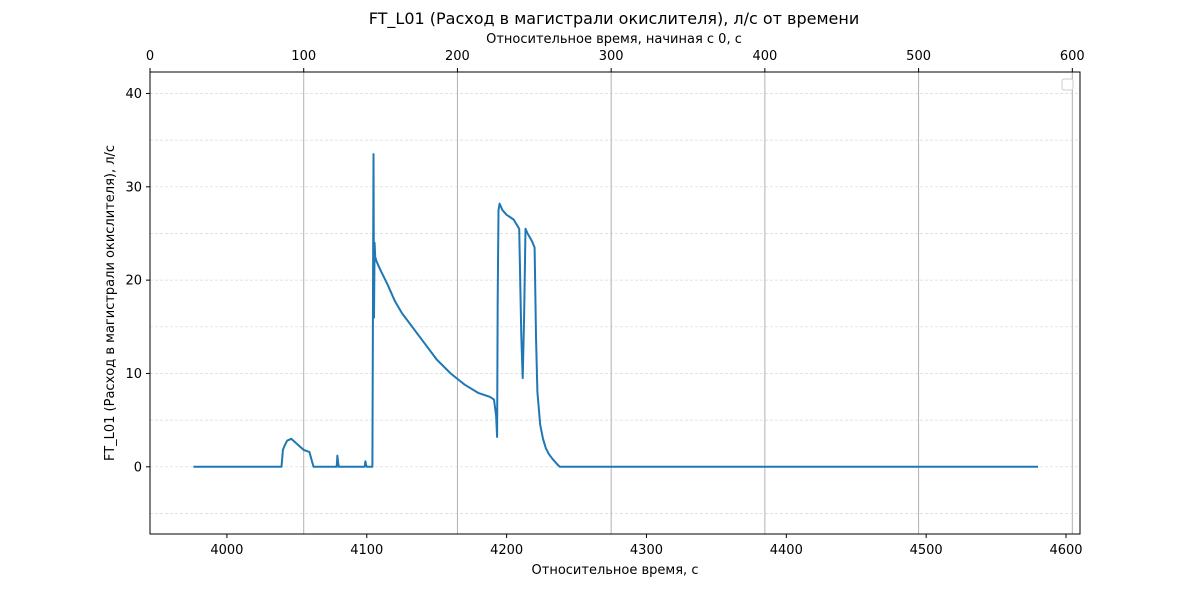 The image size is (1200, 600). Describe the element at coordinates (226, 550) in the screenshot. I see `x-tick-label: 4000` at that location.